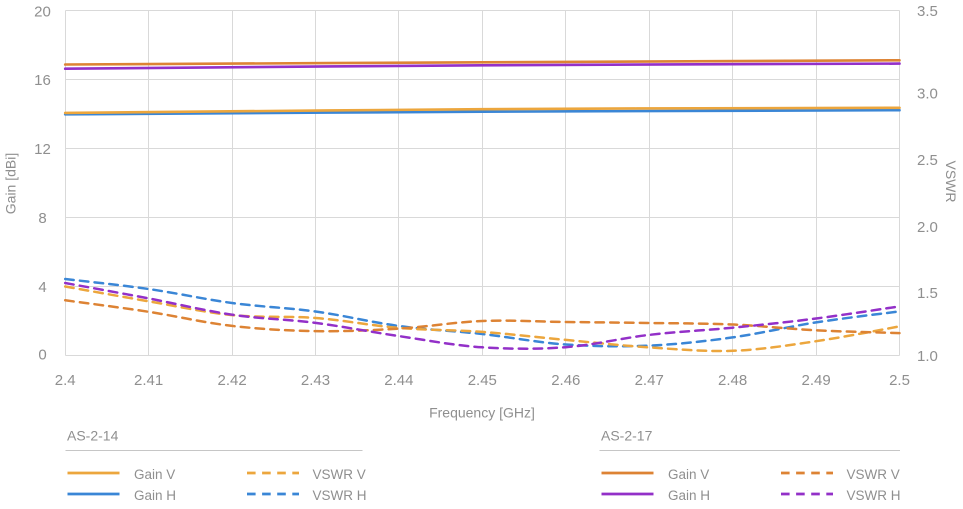 The width and height of the screenshot is (963, 509). Describe the element at coordinates (11, 183) in the screenshot. I see `svg-text: Gain [dBi]` at that location.